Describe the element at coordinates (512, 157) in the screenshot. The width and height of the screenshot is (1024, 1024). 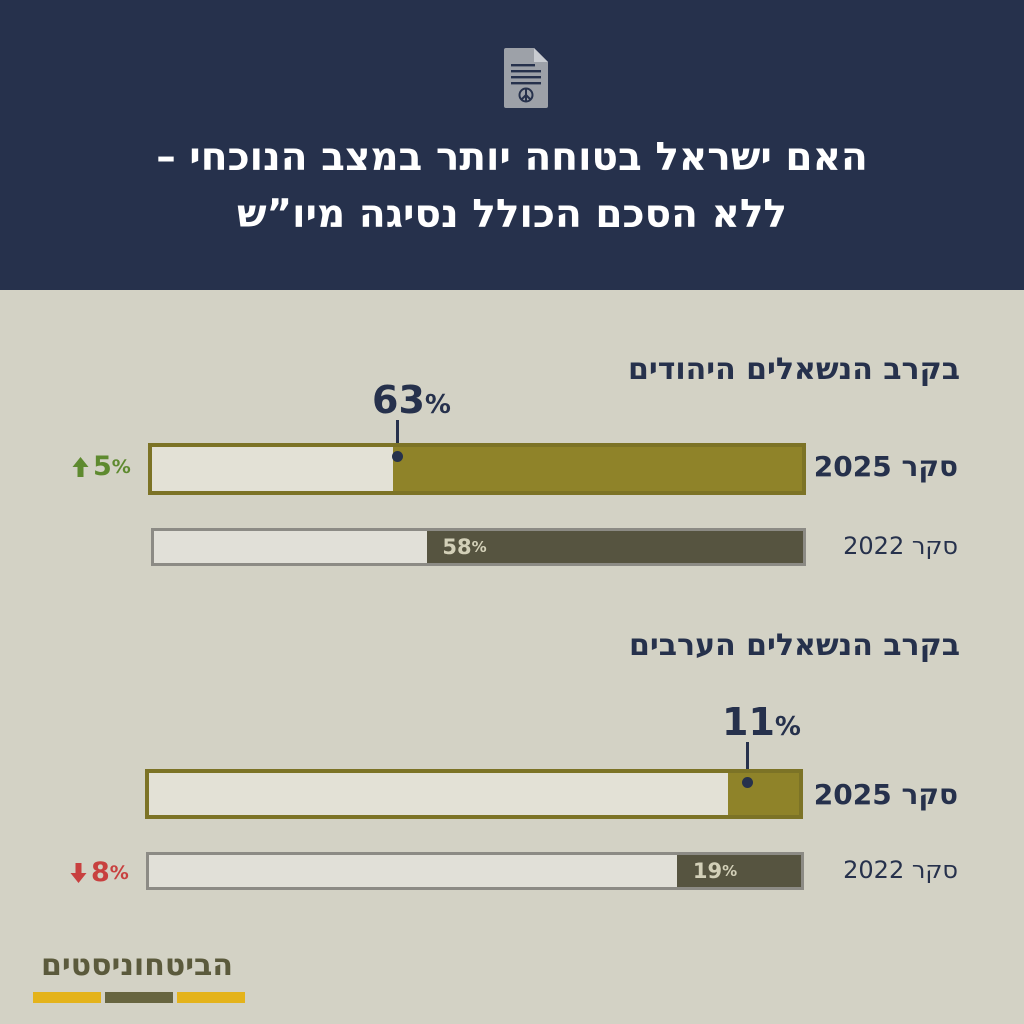
I see `title-line-1: האם ישראל בטוחה יותר במצב הנוכחי –` at that location.